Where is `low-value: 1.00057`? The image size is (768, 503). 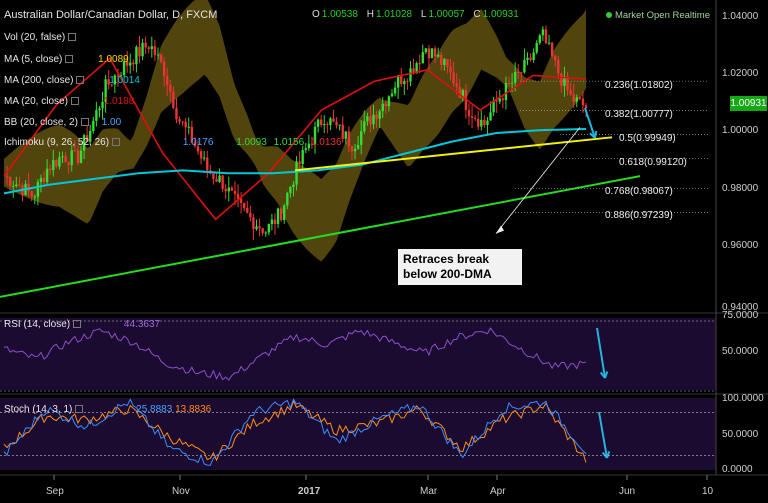 low-value: 1.00057 is located at coordinates (446, 14).